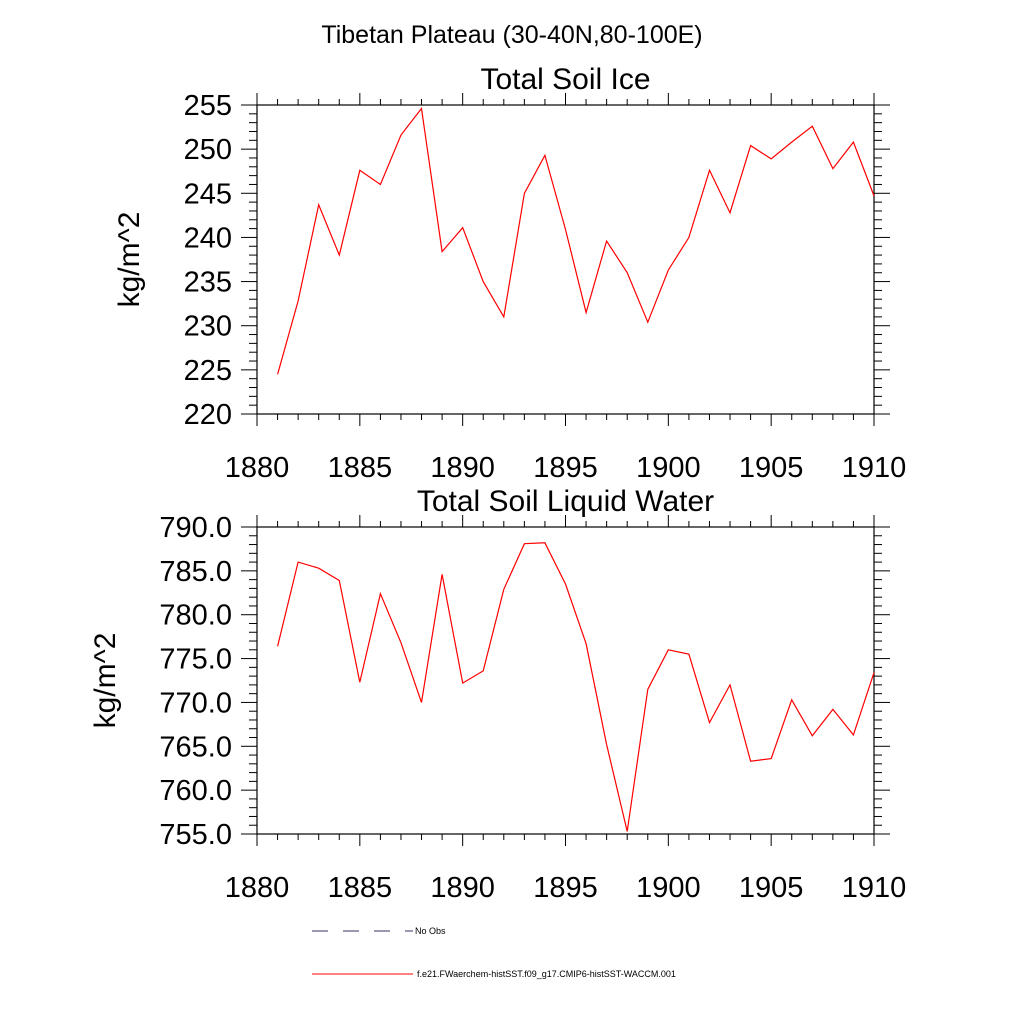 The height and width of the screenshot is (1024, 1024). I want to click on chart-title: Total Soil Ice, so click(565, 79).